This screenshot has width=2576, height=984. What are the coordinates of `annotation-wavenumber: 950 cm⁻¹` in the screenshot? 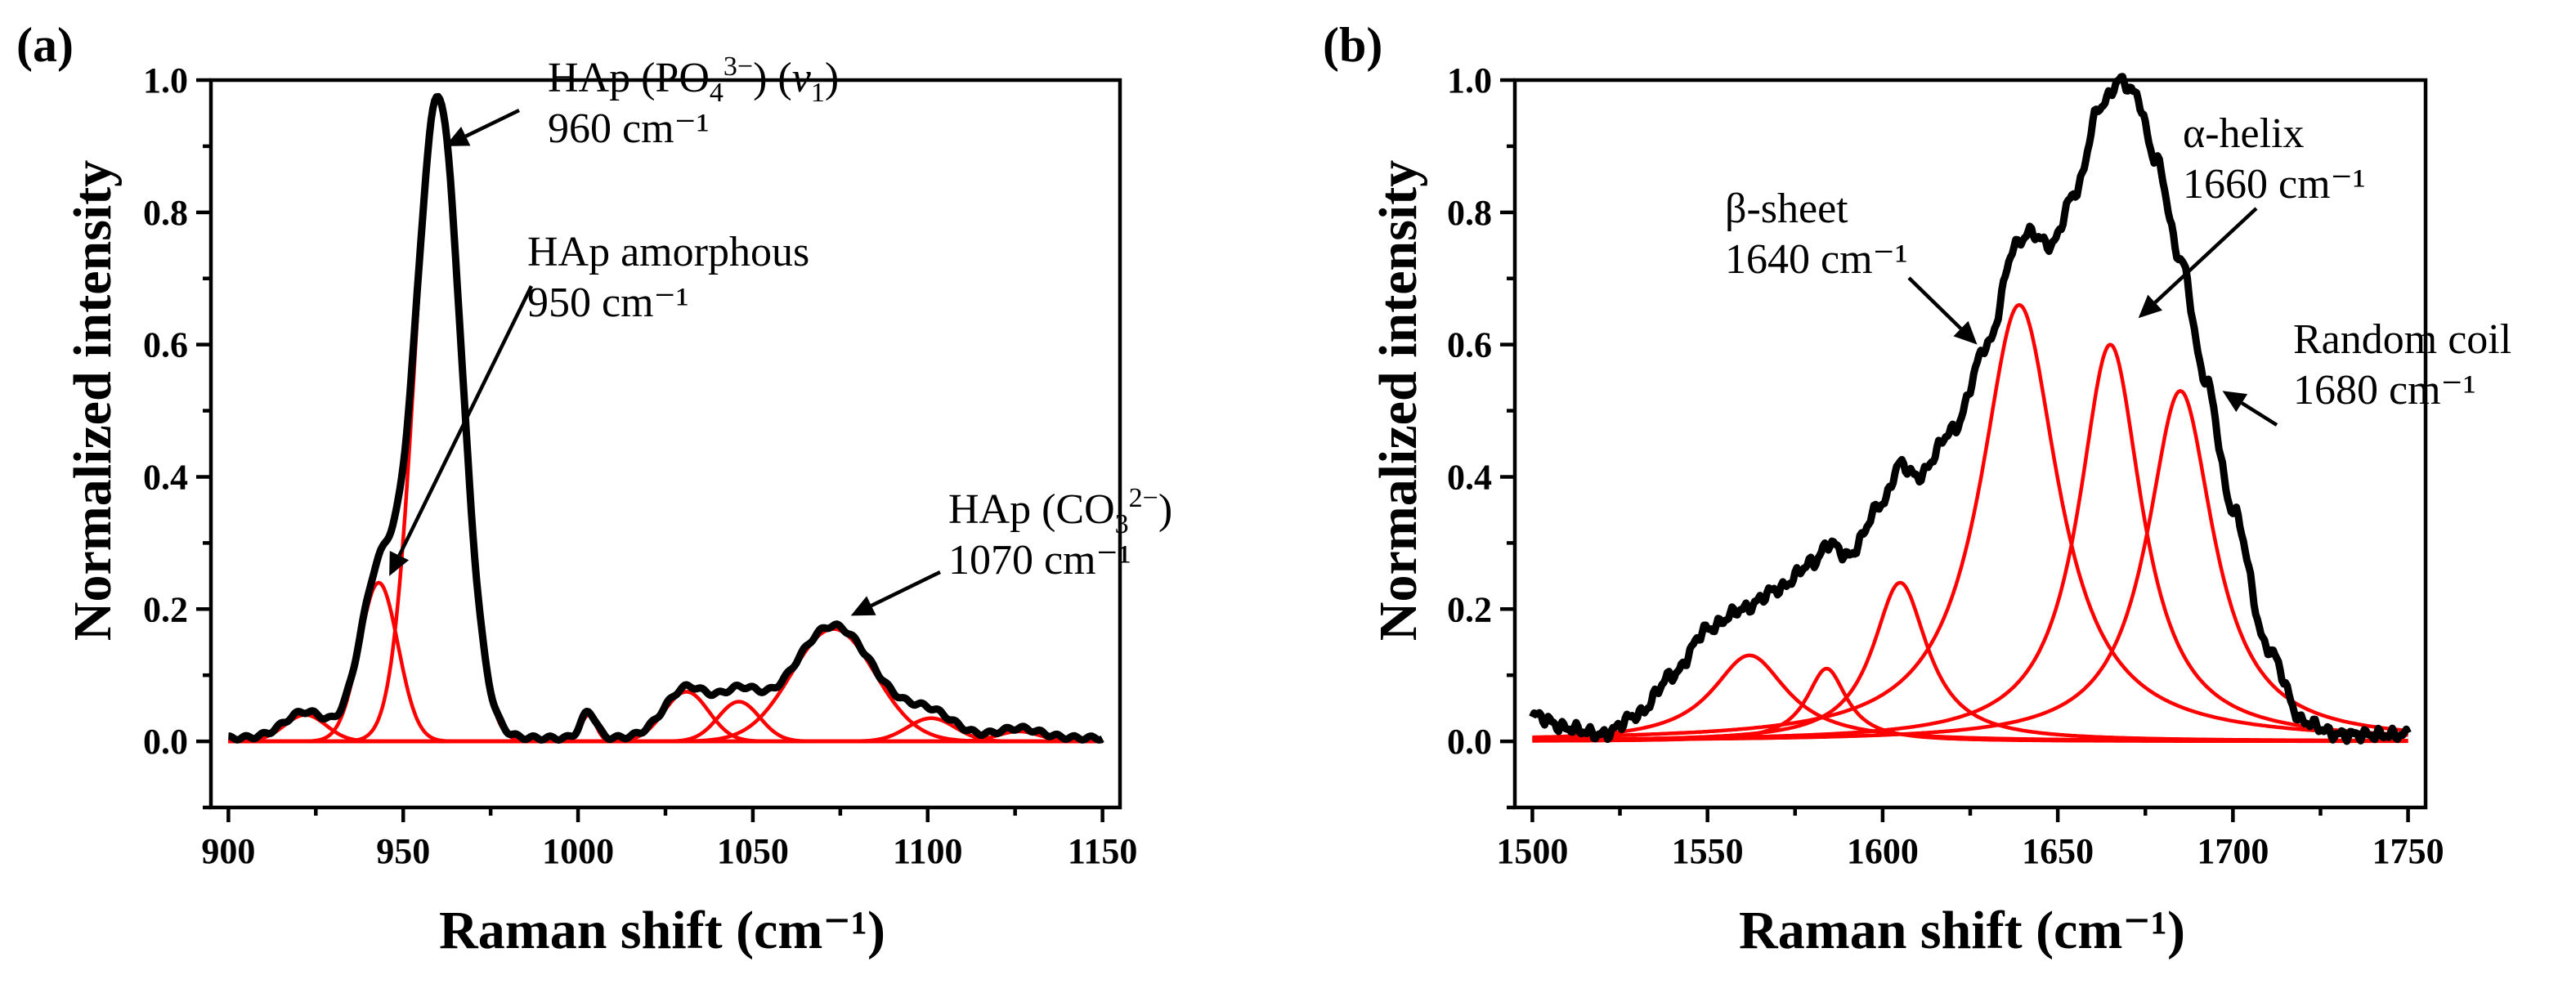 It's located at (608, 303).